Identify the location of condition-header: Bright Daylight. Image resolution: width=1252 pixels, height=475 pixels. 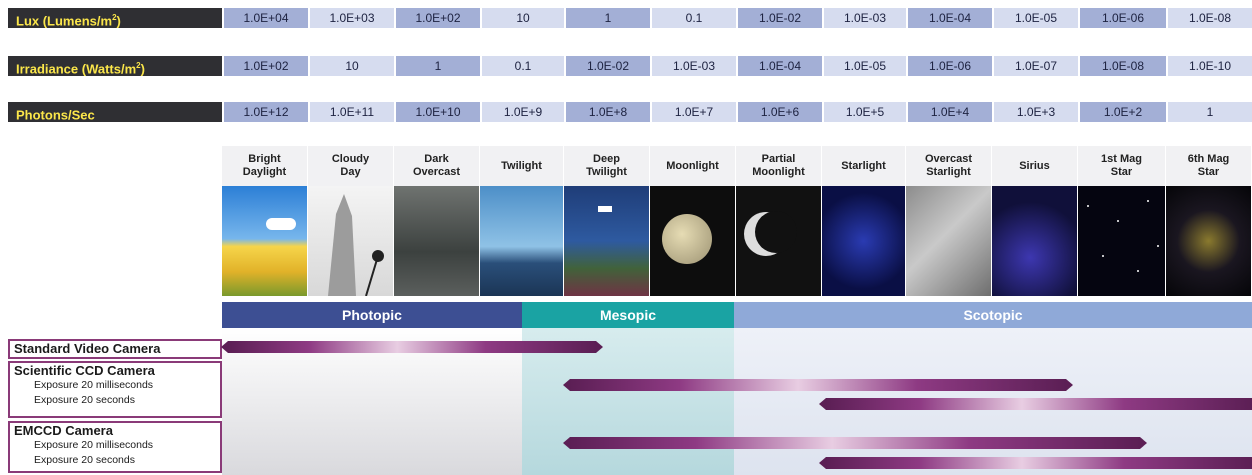
(265, 166).